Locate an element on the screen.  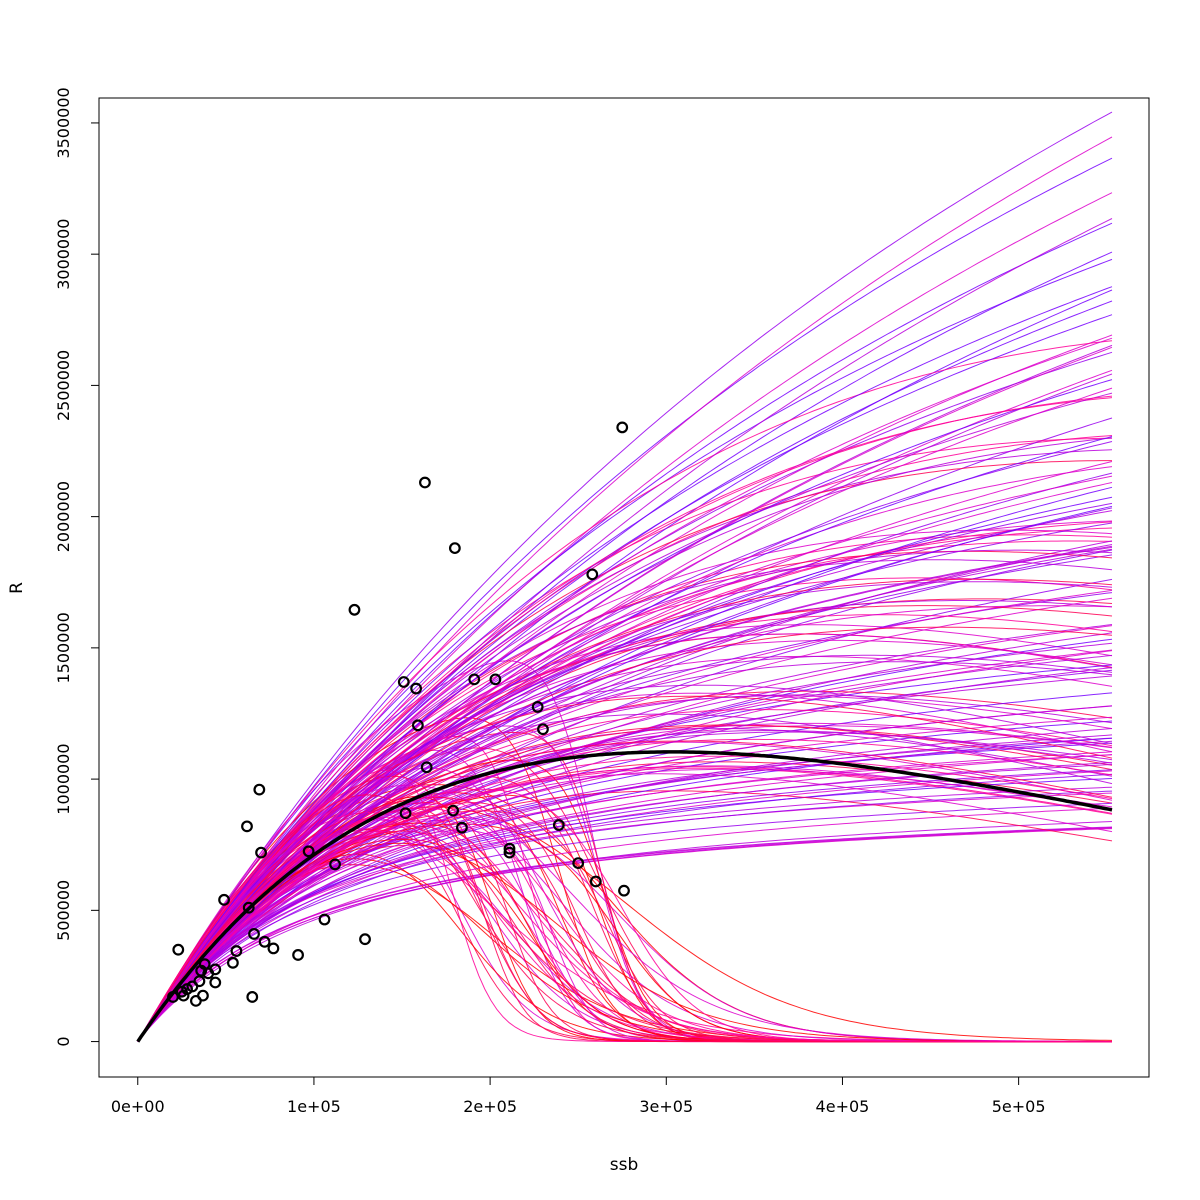
y-tick-label: 2500000 is located at coordinates (63, 385).